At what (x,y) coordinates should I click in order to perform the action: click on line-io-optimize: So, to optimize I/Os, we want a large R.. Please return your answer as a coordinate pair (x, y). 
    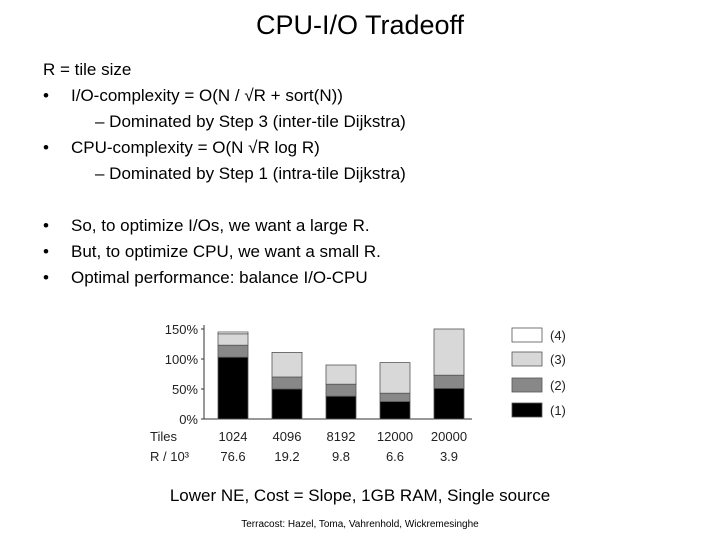
    Looking at the image, I should click on (220, 225).